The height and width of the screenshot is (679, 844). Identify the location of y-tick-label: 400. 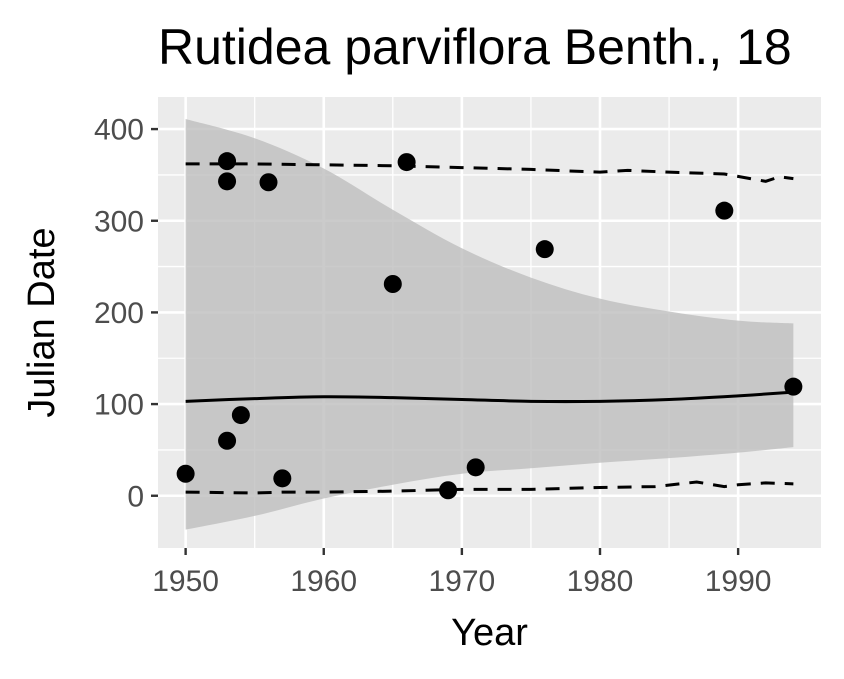
(119, 130).